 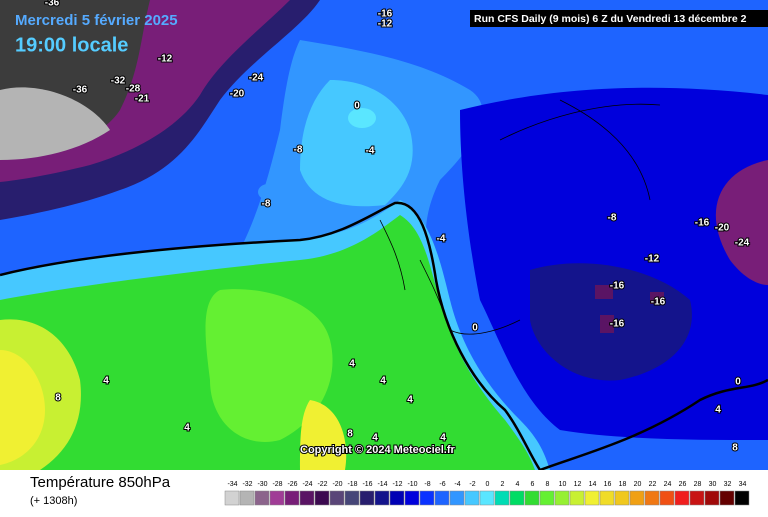 I want to click on legend-label: 10, so click(x=563, y=484).